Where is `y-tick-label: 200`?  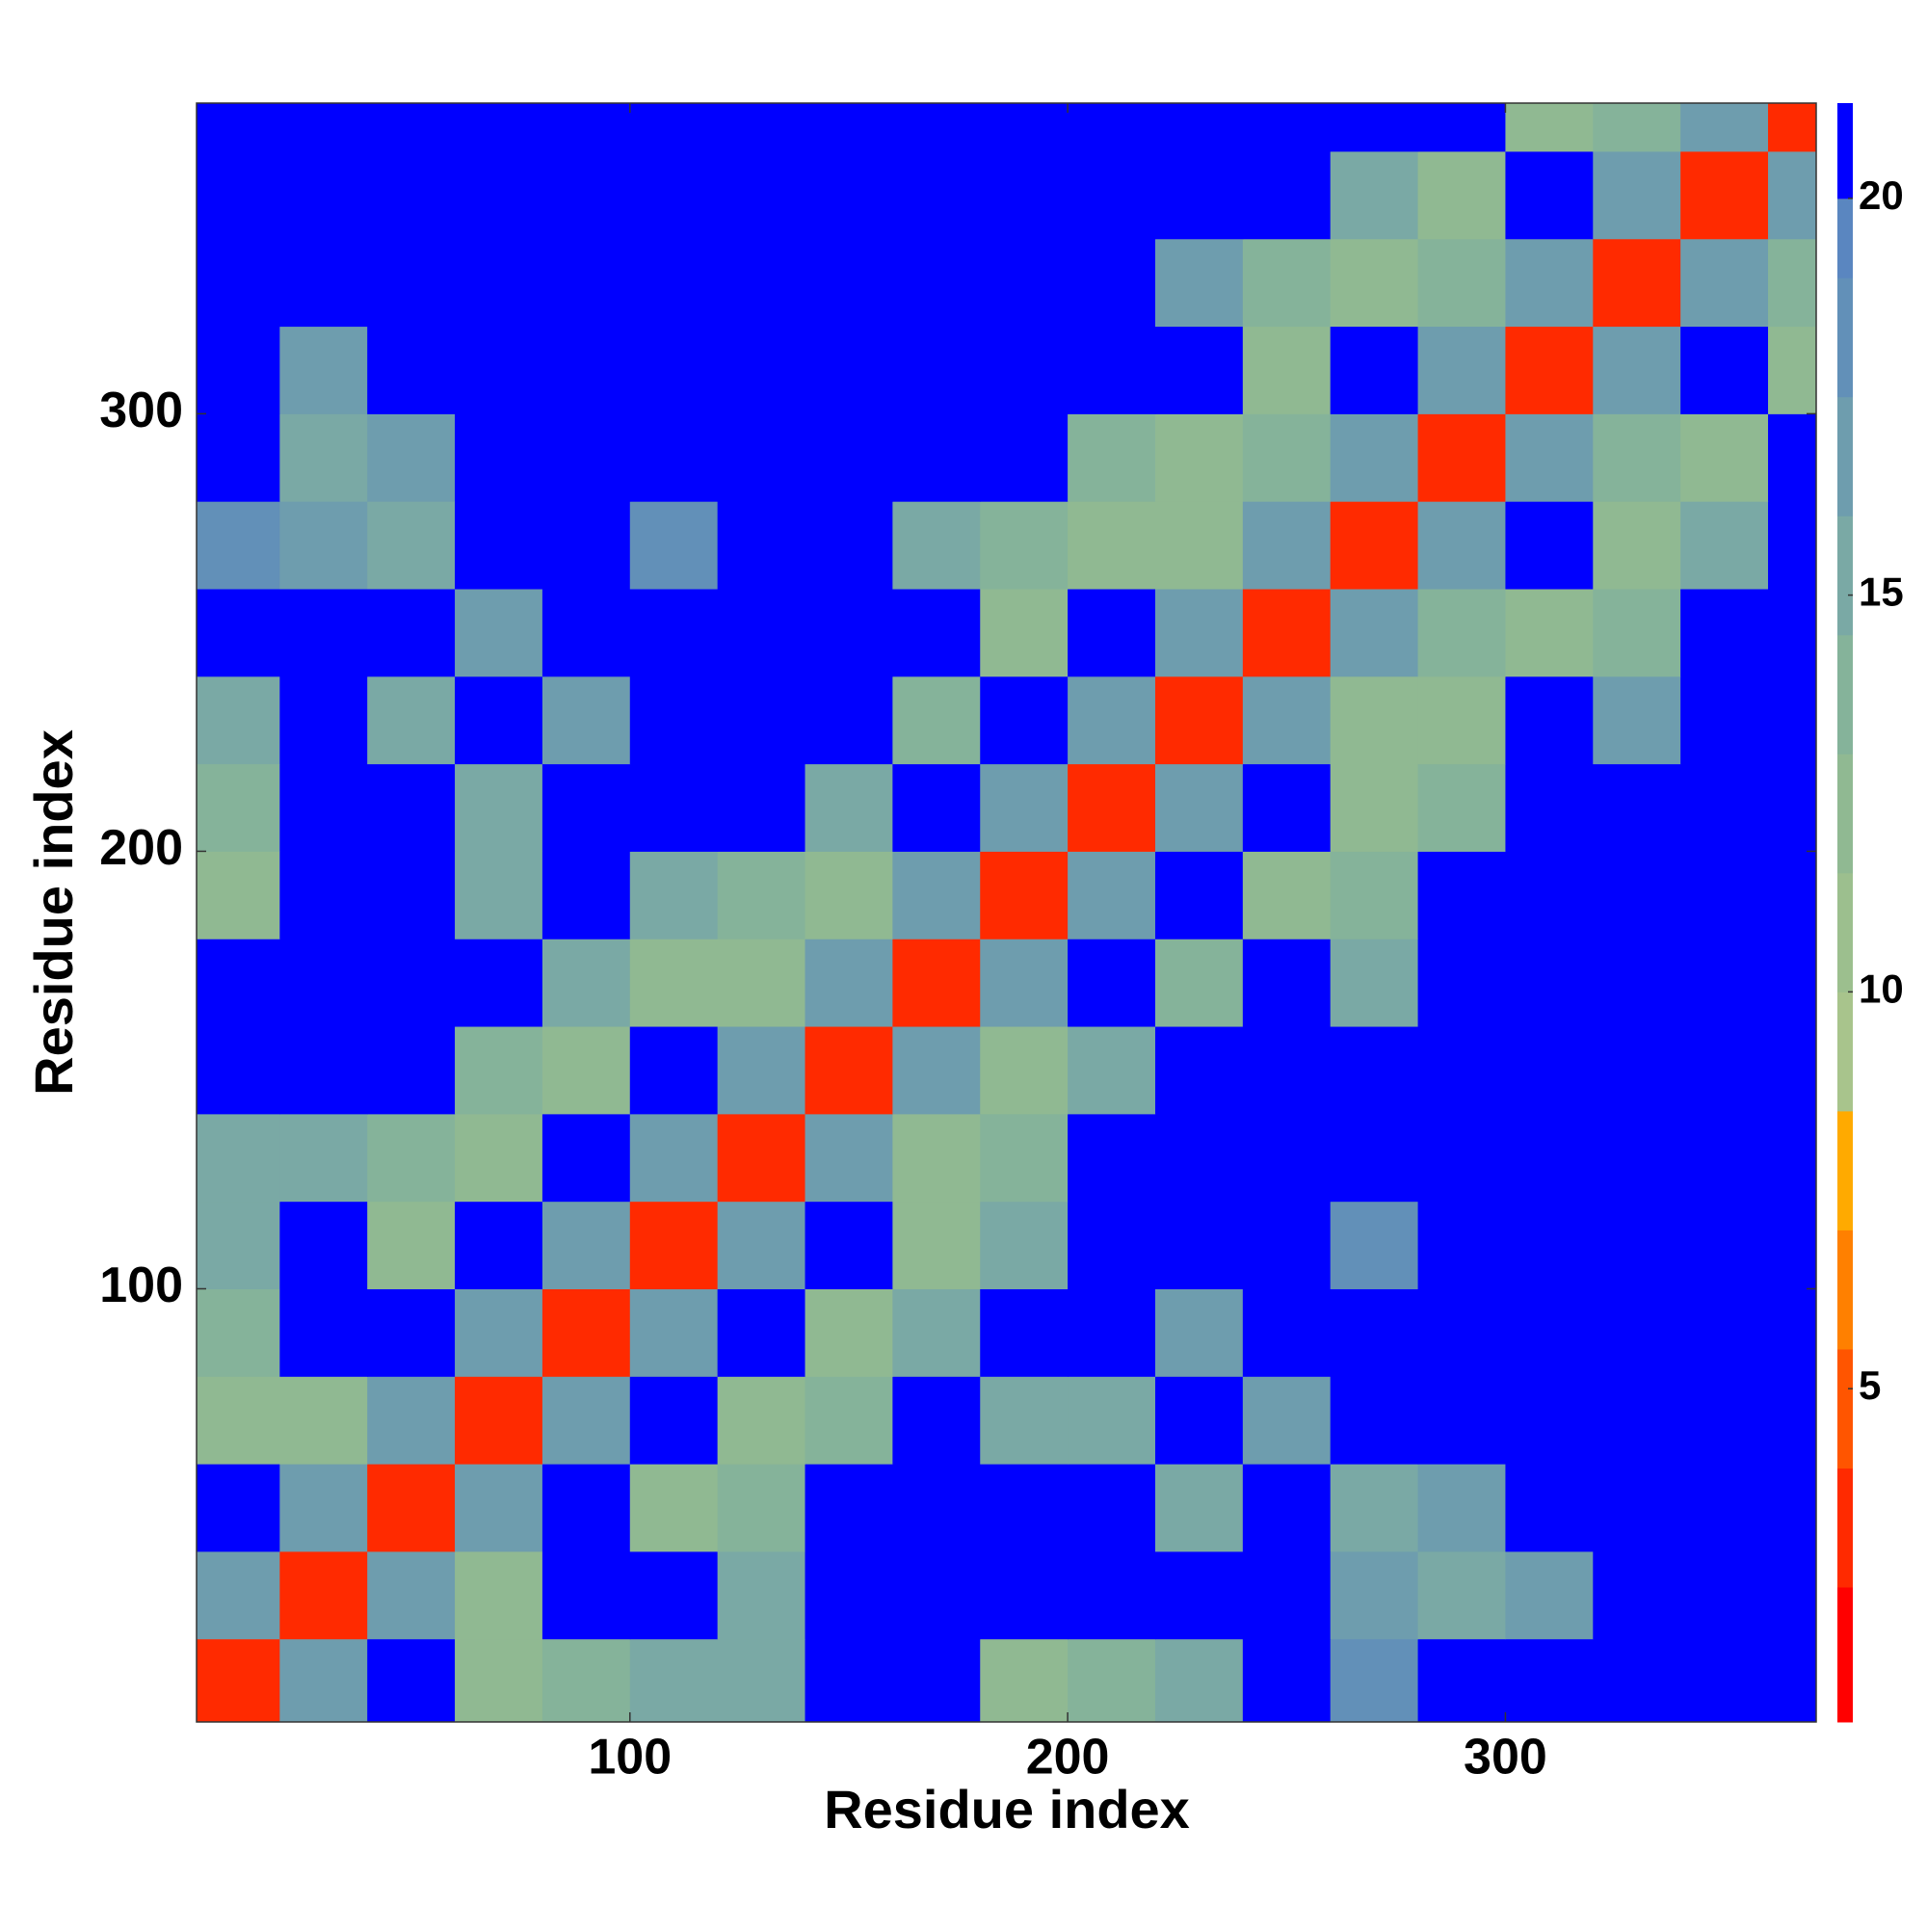 y-tick-label: 200 is located at coordinates (141, 848).